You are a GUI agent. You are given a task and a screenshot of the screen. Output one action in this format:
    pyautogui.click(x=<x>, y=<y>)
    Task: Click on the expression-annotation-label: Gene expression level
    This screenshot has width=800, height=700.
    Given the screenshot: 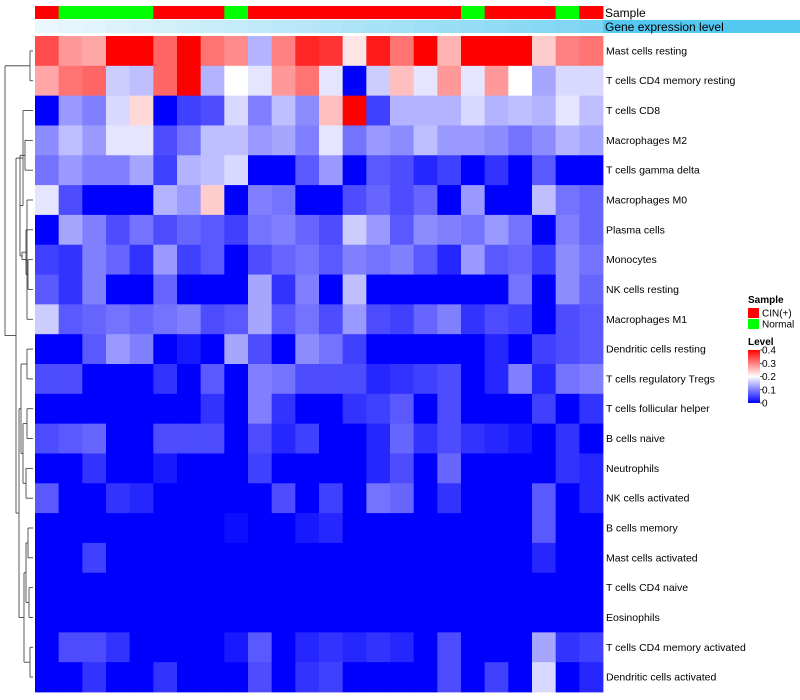 What is the action you would take?
    pyautogui.click(x=664, y=27)
    